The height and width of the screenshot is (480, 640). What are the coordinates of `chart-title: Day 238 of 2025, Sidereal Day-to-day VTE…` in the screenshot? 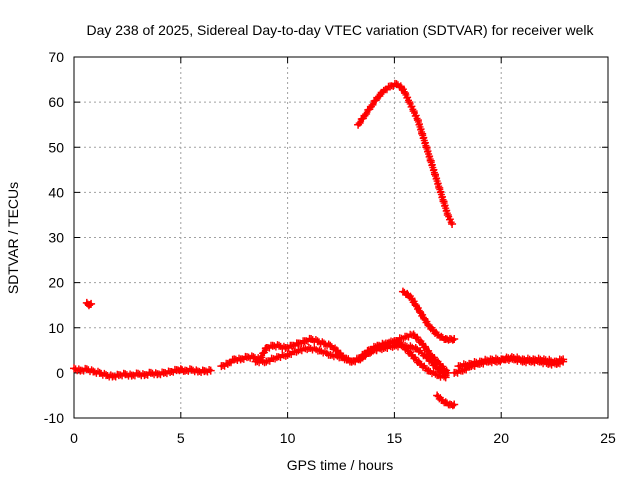 It's located at (340, 30).